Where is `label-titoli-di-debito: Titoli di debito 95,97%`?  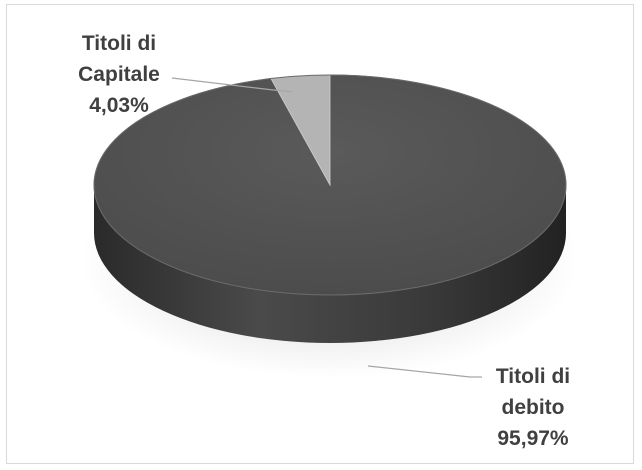
label-titoli-di-debito: Titoli di debito 95,97% is located at coordinates (533, 407).